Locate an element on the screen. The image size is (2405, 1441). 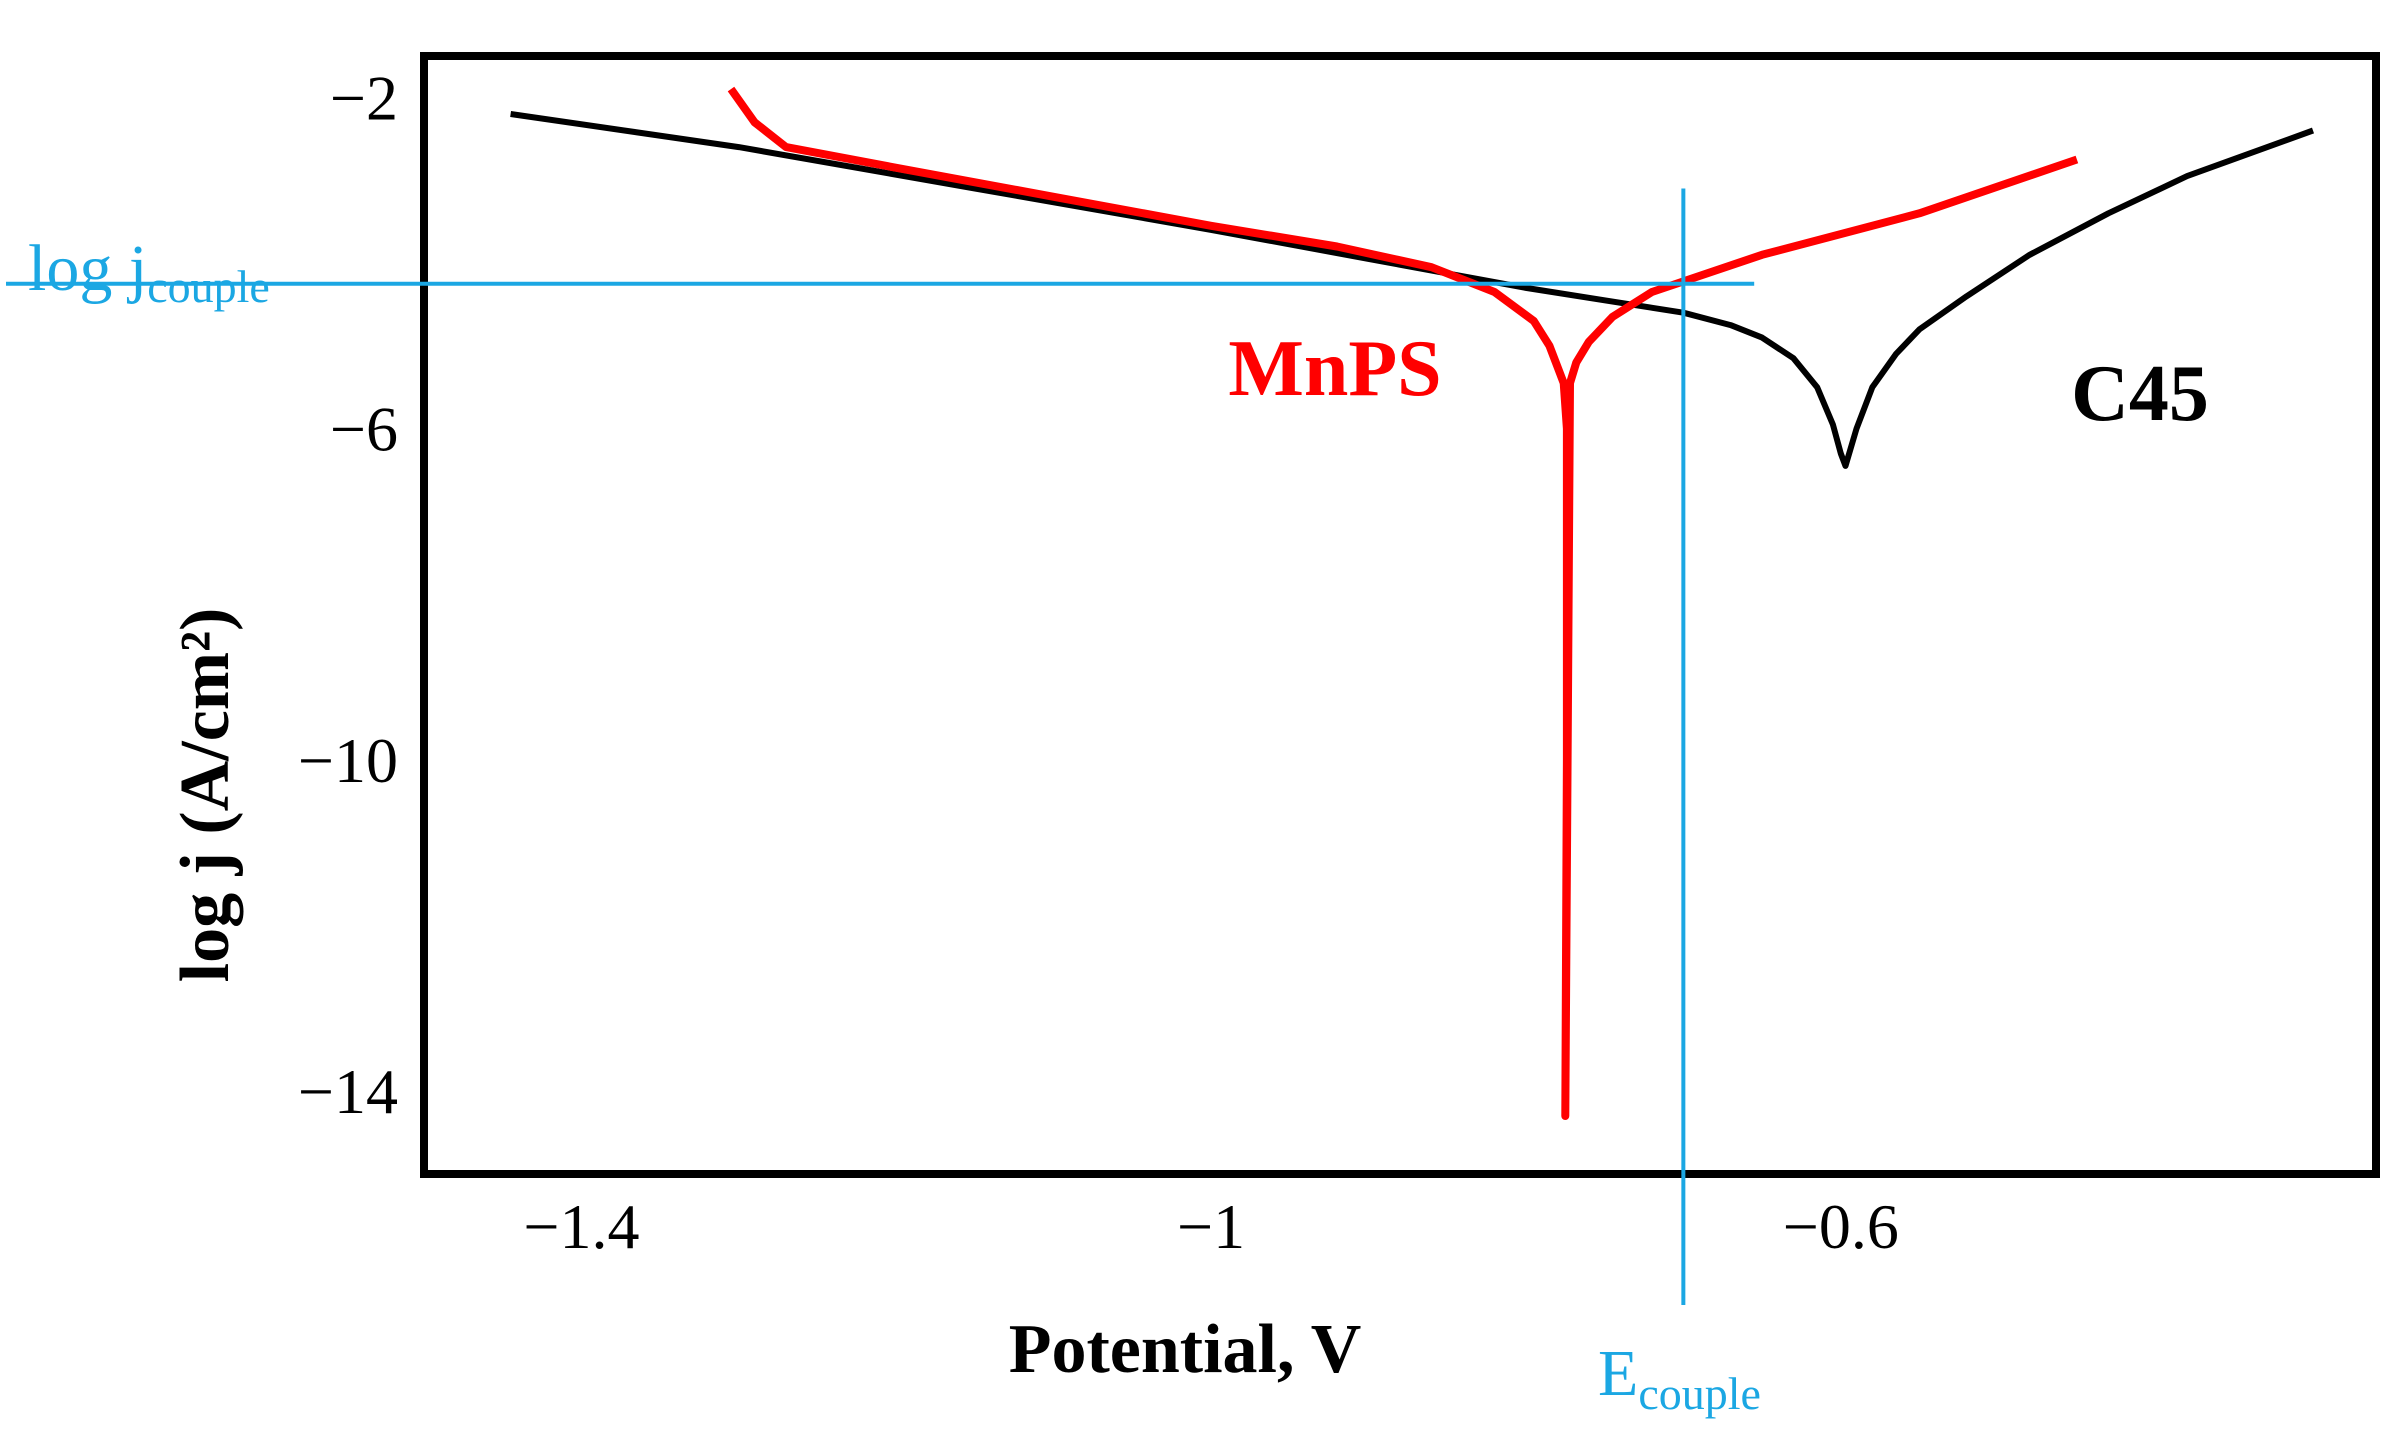
e-couple-main: E is located at coordinates (1618, 1373).